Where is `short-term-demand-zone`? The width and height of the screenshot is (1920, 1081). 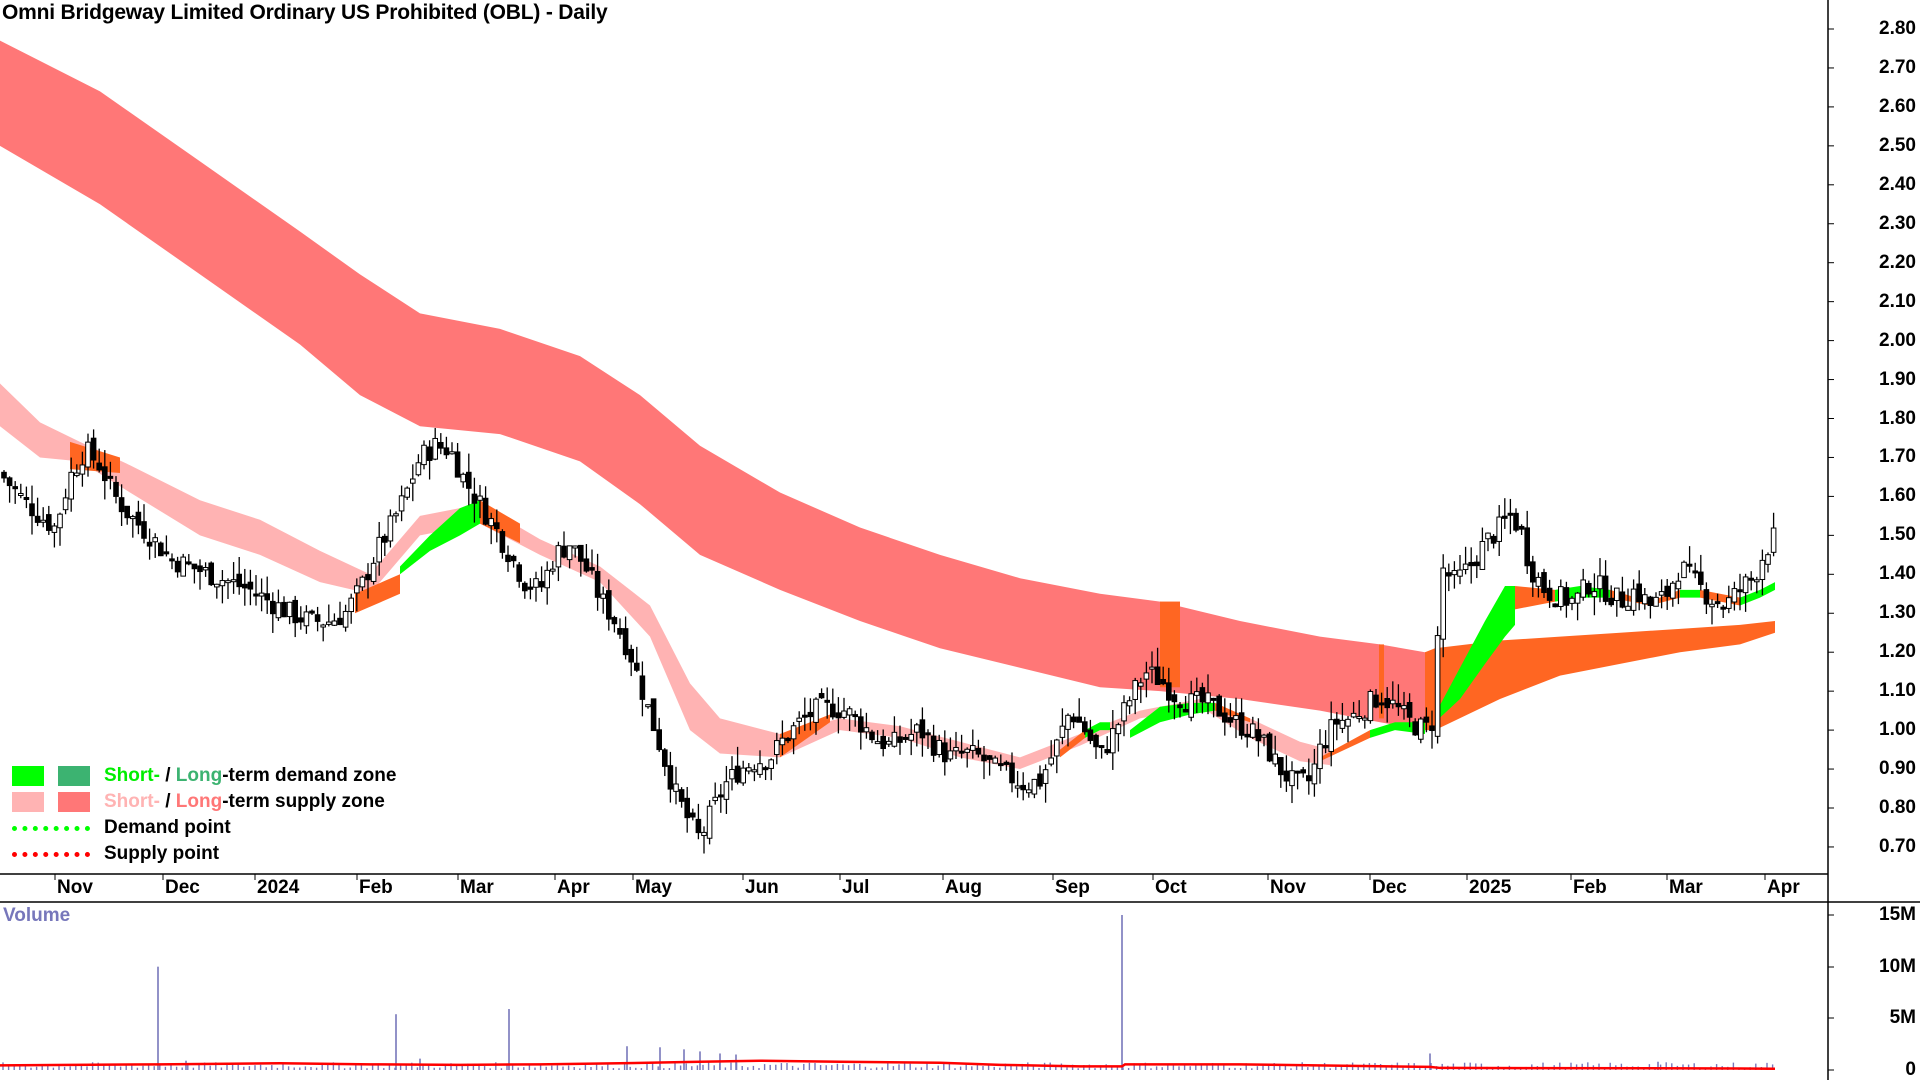
short-term-demand-zone is located at coordinates (1757, 594).